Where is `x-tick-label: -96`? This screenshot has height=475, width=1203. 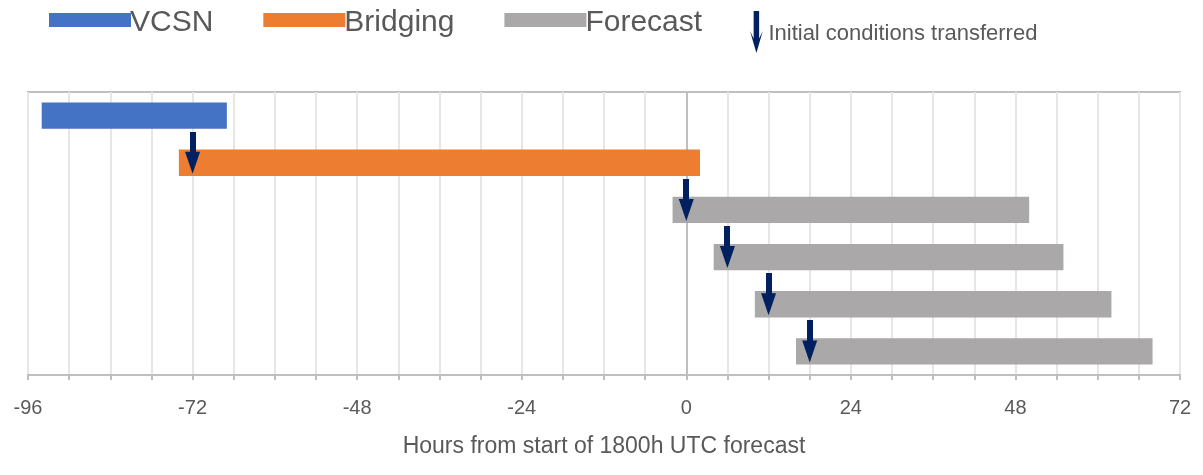
x-tick-label: -96 is located at coordinates (28, 407).